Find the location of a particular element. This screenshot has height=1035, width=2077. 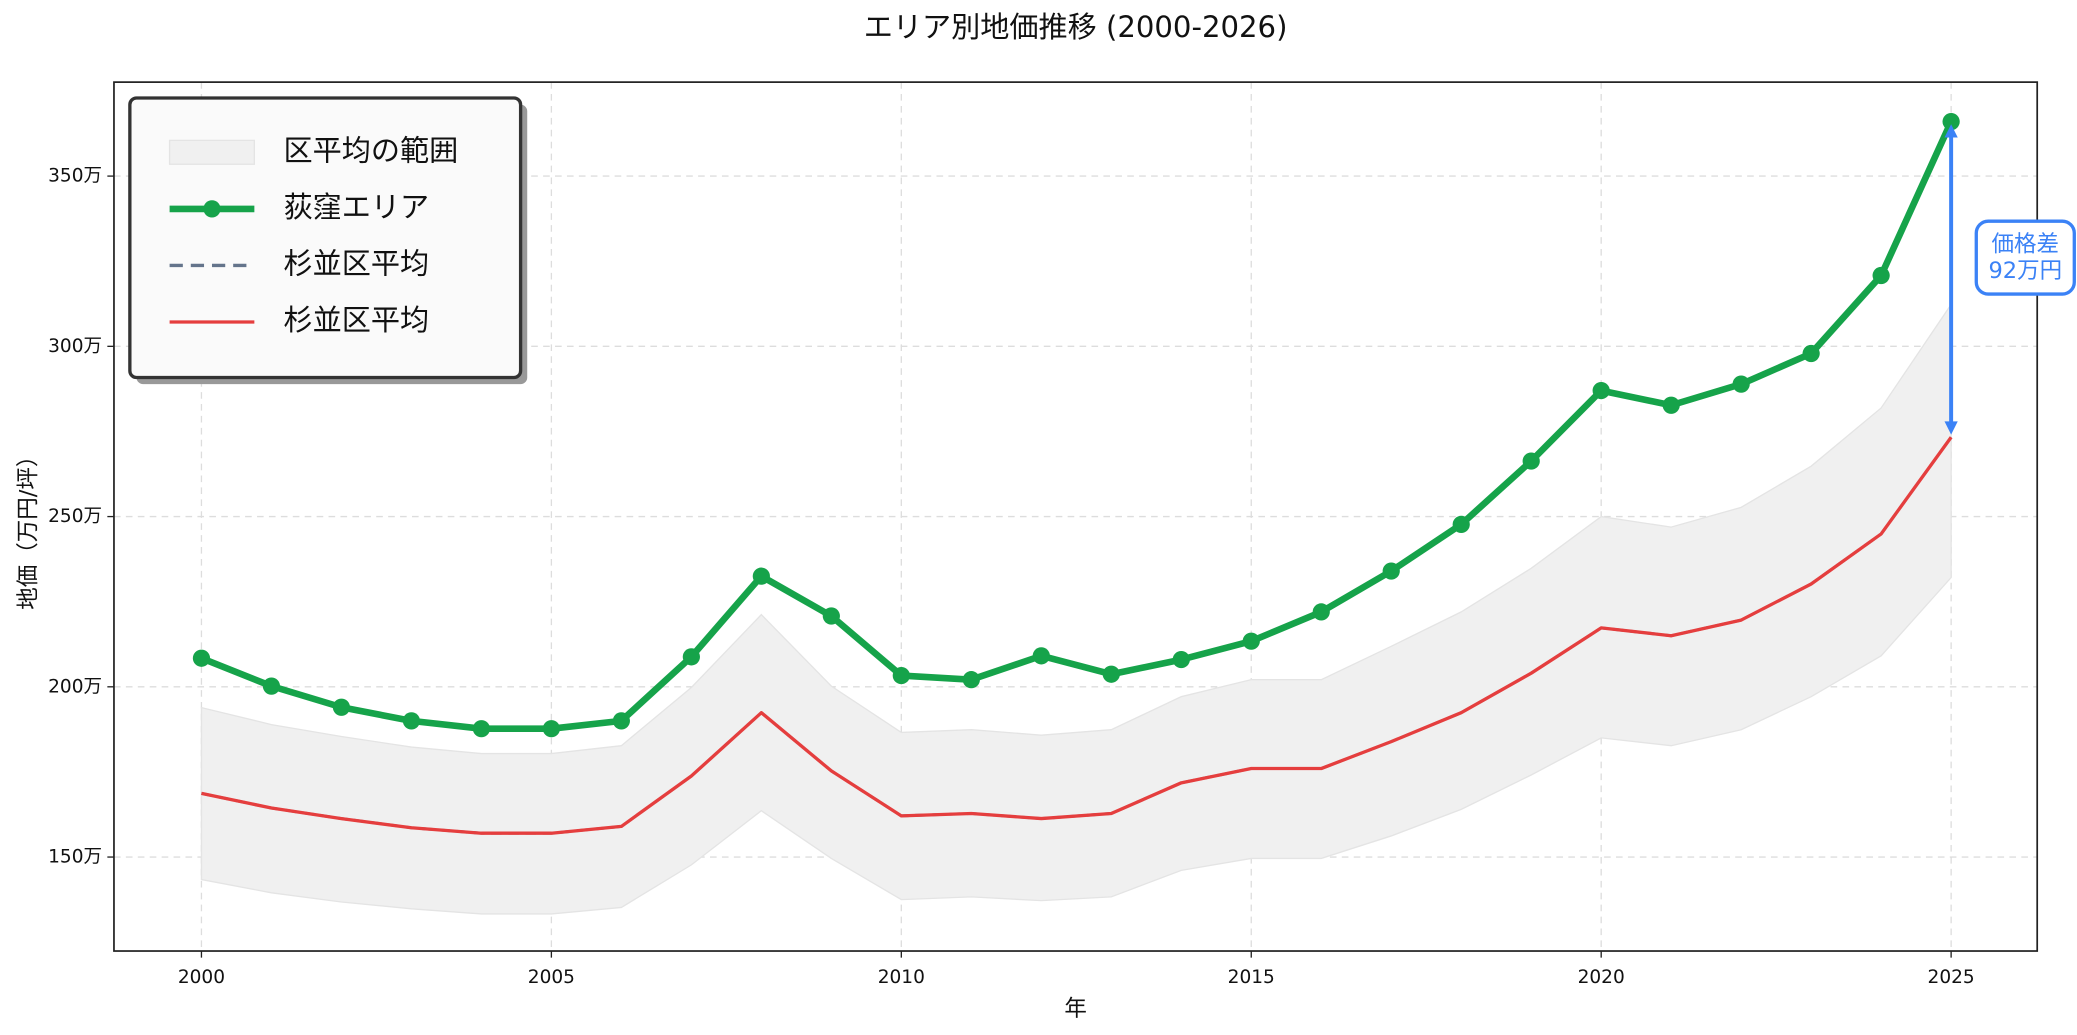

chart-title: エリア別地価推移 (2000-2026) is located at coordinates (1076, 27).